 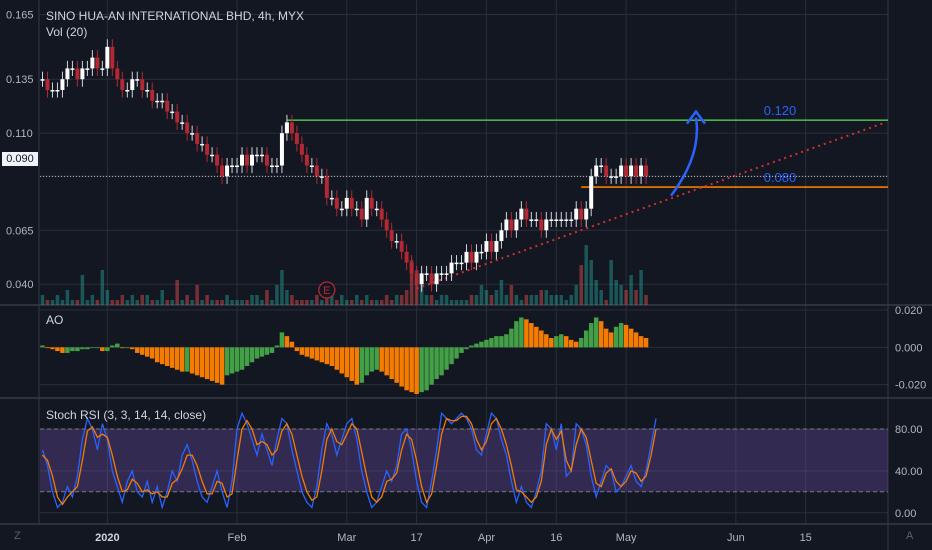 What do you see at coordinates (909, 311) in the screenshot?
I see `ao-axis-tick: 0.020` at bounding box center [909, 311].